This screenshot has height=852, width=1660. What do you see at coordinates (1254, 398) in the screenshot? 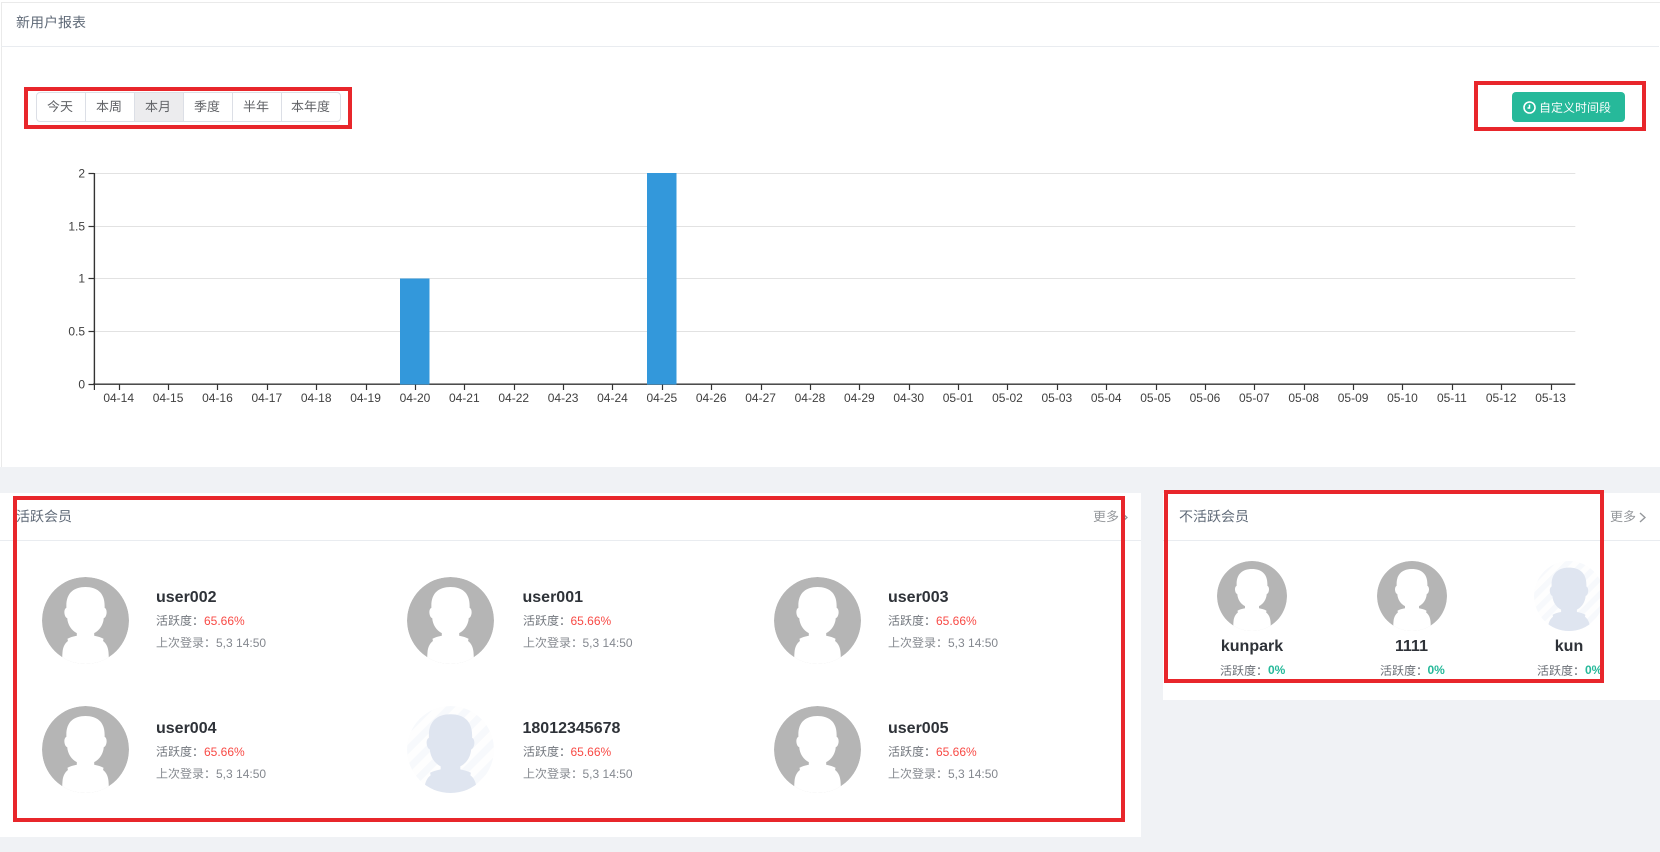
I see `svg-text: 05-07` at bounding box center [1254, 398].